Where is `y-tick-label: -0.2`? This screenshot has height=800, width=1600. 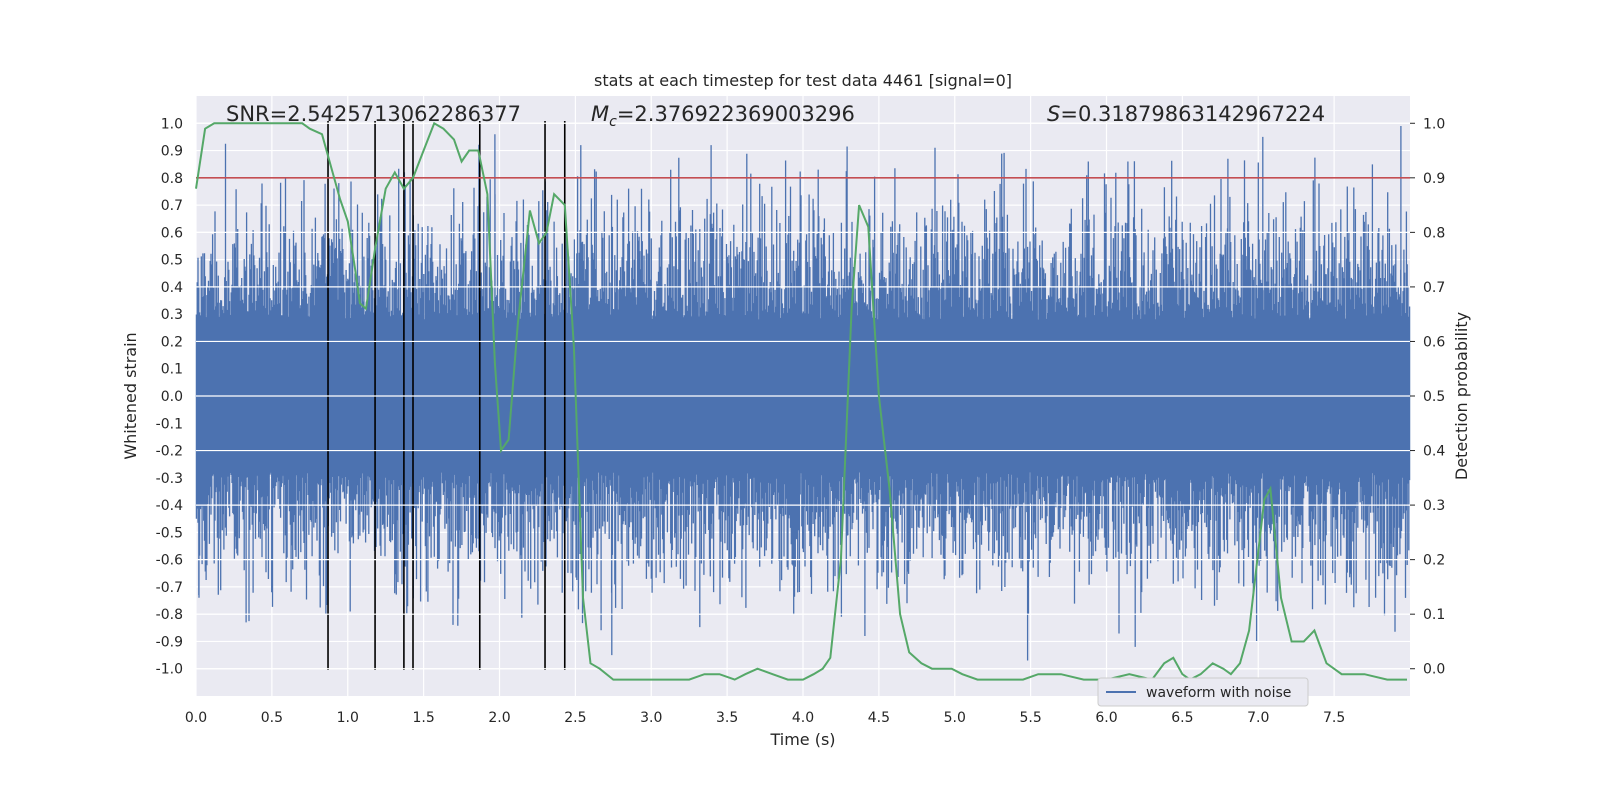
y-tick-label: -0.2 is located at coordinates (169, 452).